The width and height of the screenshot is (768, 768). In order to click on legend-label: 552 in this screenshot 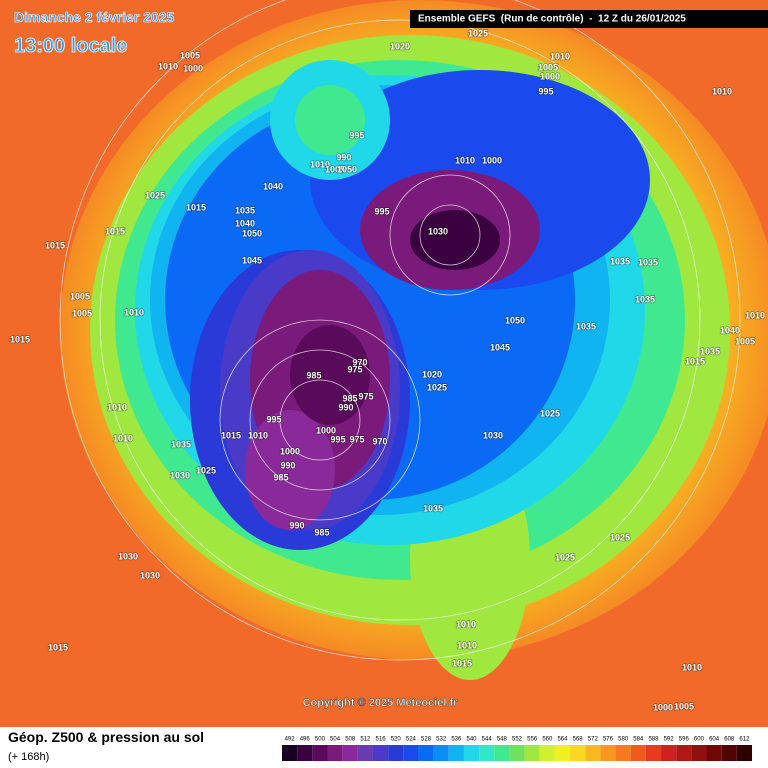, I will do `click(517, 740)`.